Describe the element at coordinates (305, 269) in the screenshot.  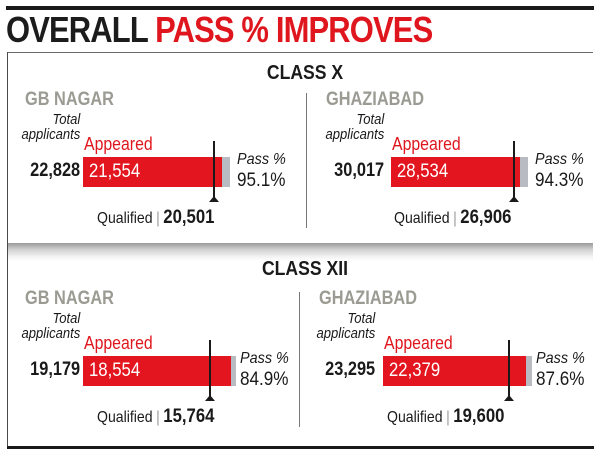
I see `section-title-class-xii: CLASS XII` at that location.